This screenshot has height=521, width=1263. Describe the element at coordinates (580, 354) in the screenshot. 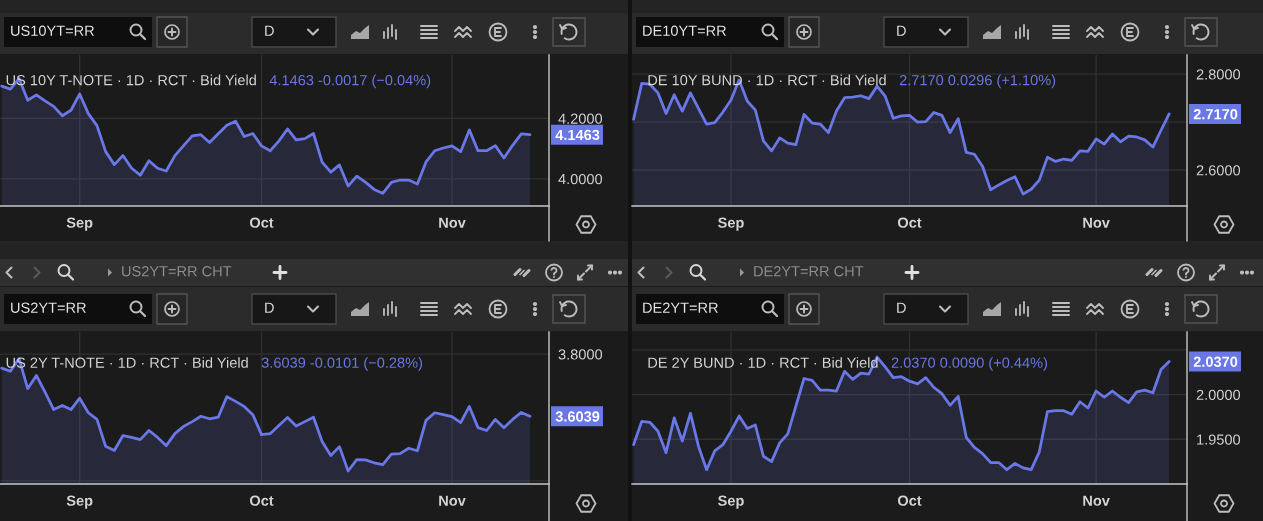

I see `y-tick-label: 3.8000` at that location.